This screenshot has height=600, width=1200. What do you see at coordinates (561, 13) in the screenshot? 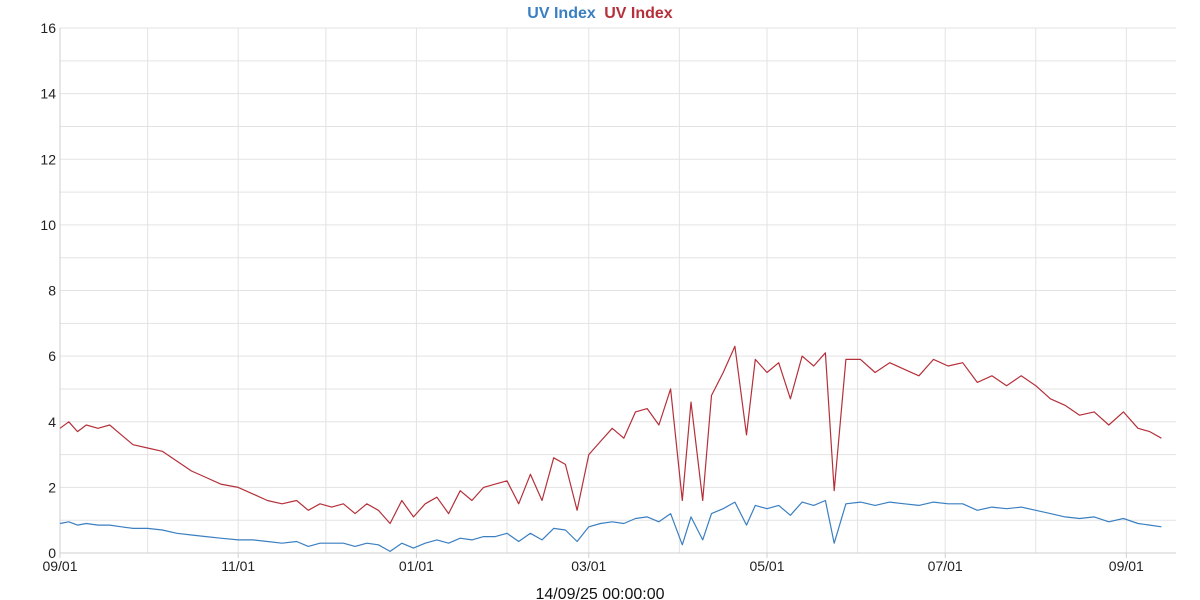
I see `title-part-blue: UV Index` at bounding box center [561, 13].